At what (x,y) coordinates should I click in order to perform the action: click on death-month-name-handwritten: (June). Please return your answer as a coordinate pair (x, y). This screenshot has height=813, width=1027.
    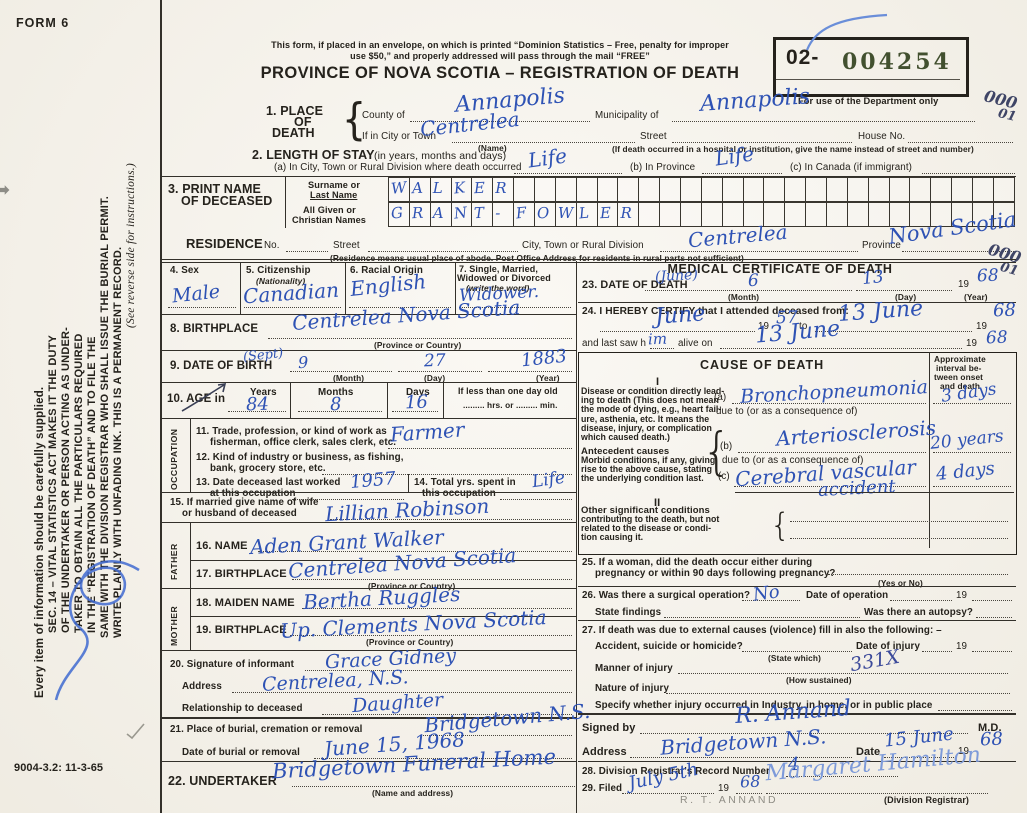
    Looking at the image, I should click on (676, 276).